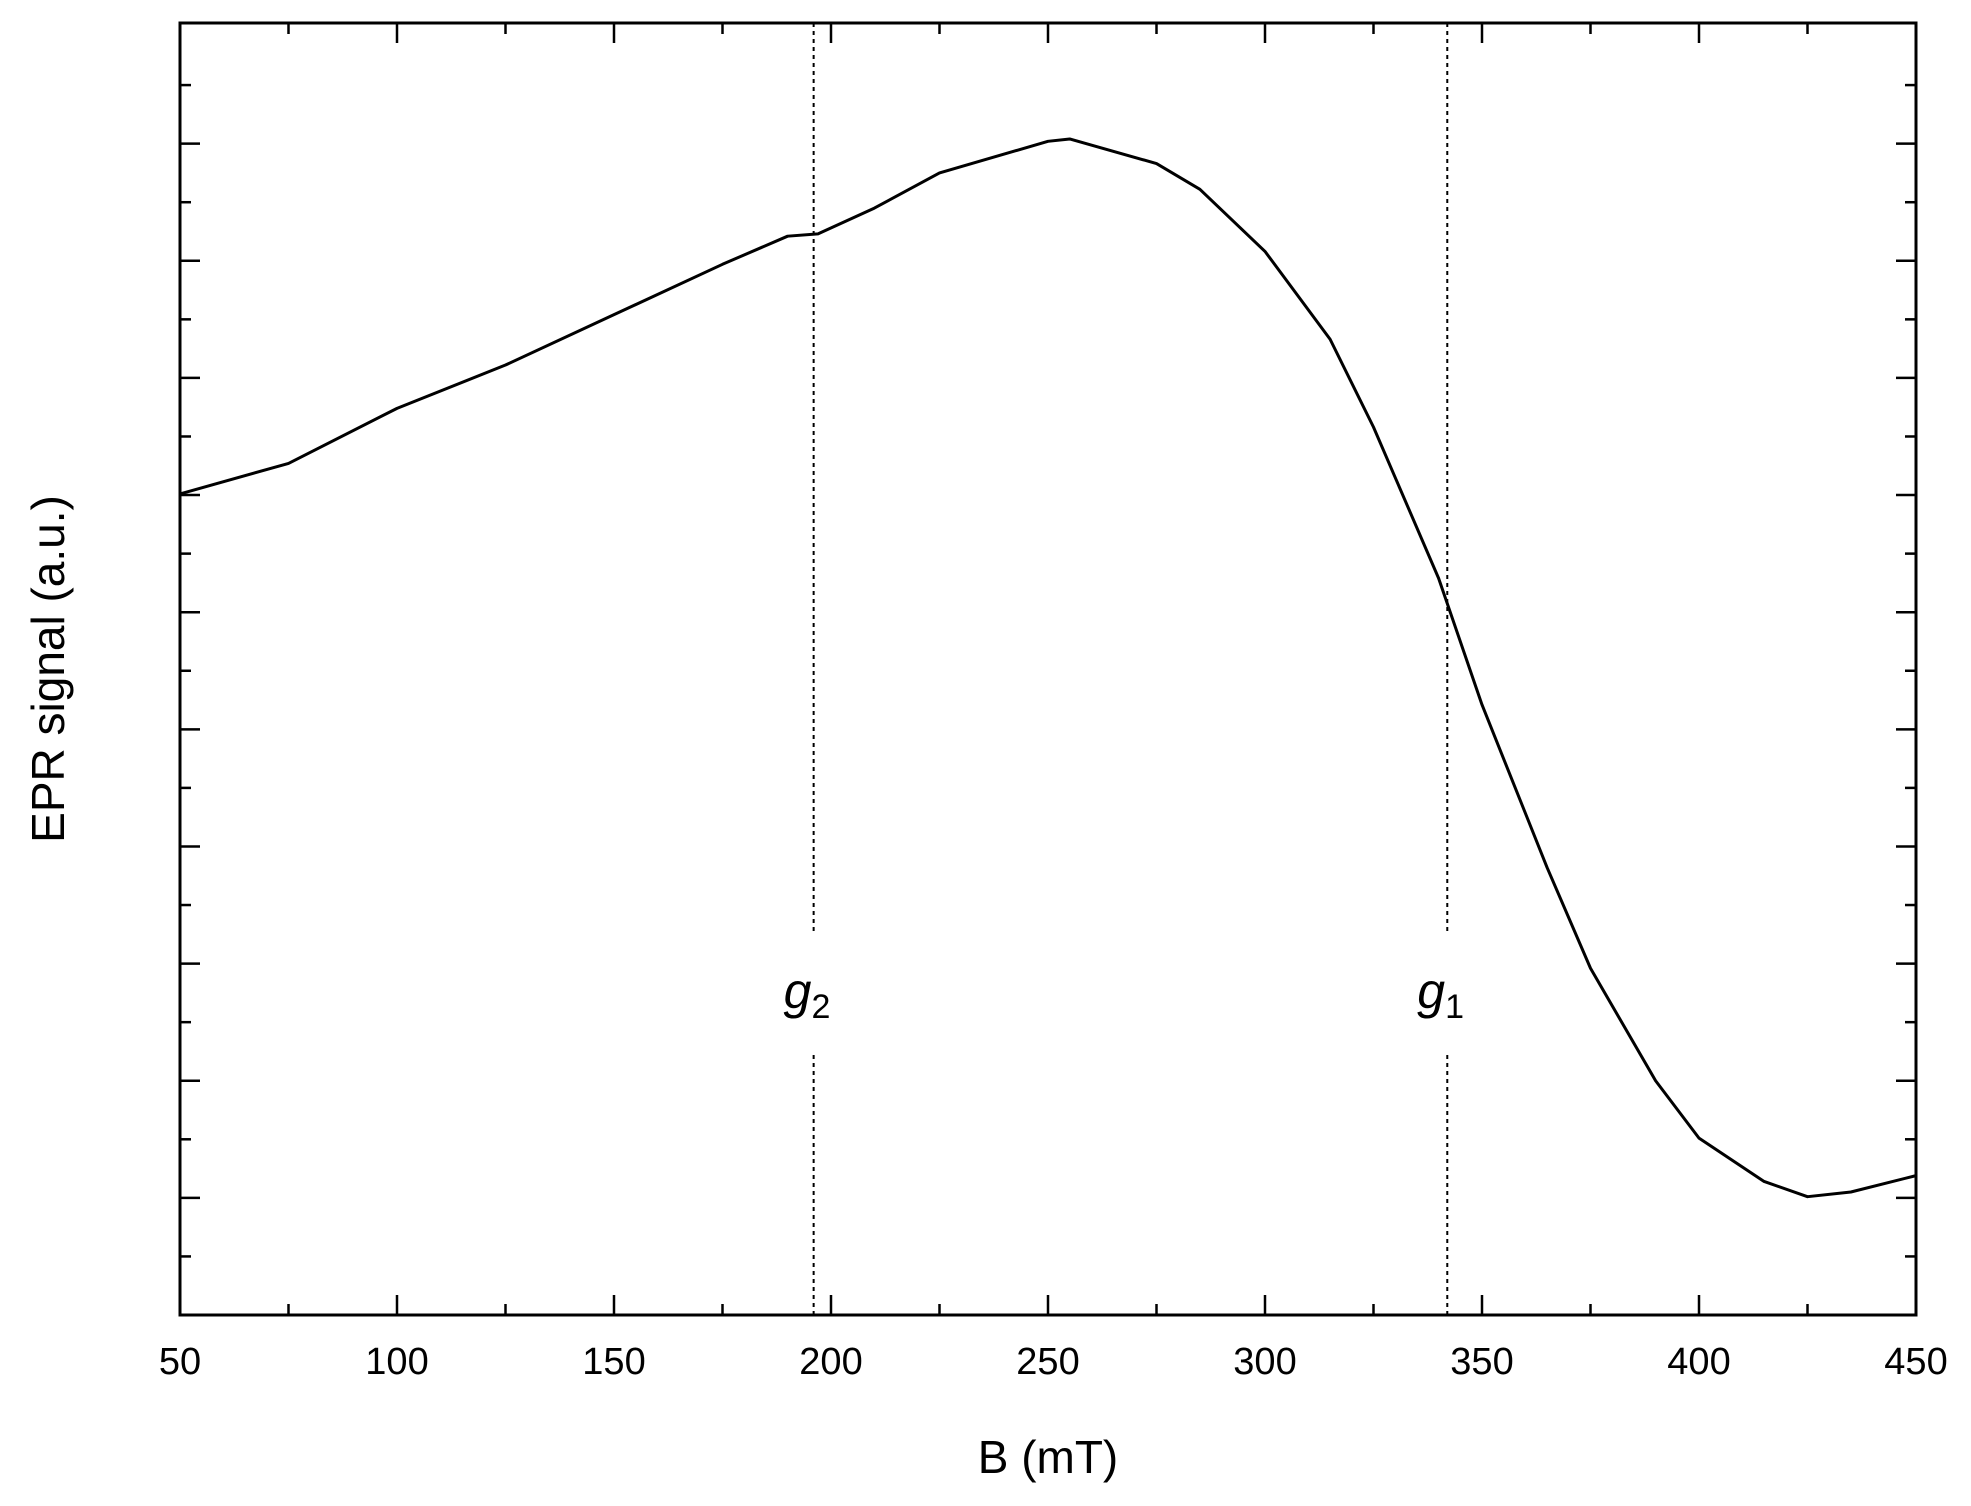 This screenshot has height=1506, width=1971. I want to click on marker-subscript: 1, so click(1454, 1007).